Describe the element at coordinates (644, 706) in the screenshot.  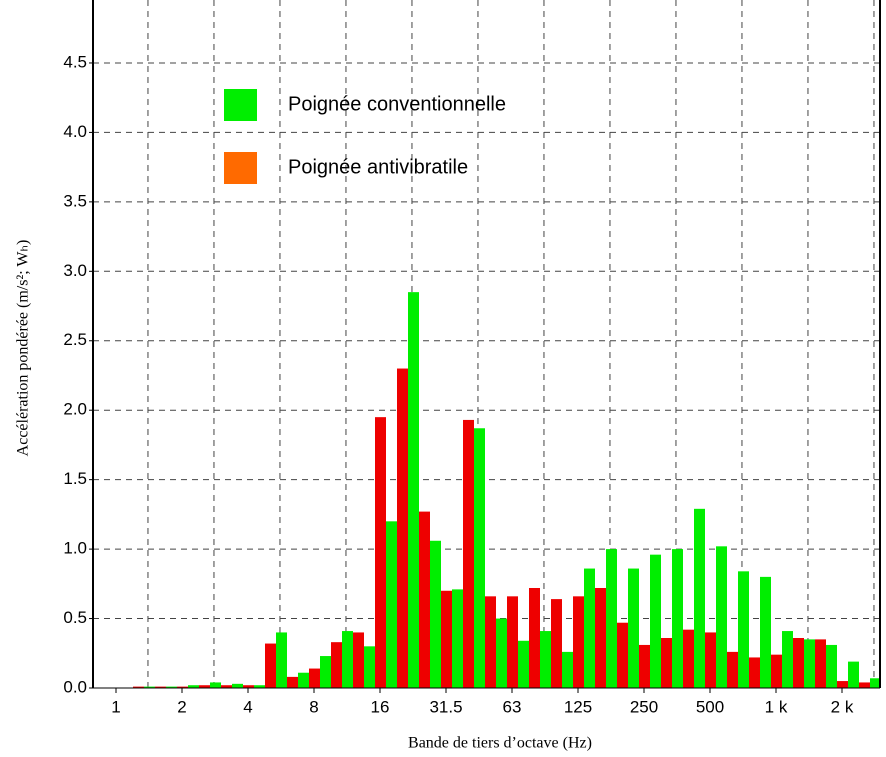
I see `x-tick-label: 250` at that location.